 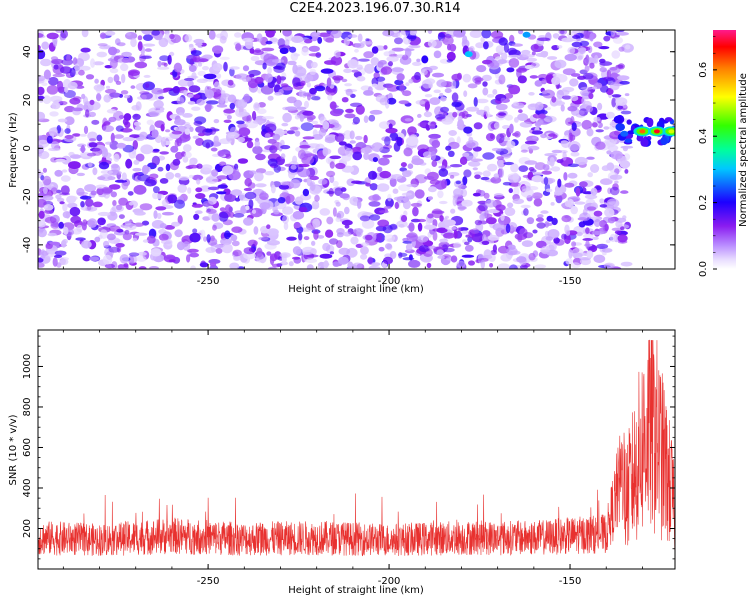 I want to click on colorbar-gradient, so click(x=724, y=149).